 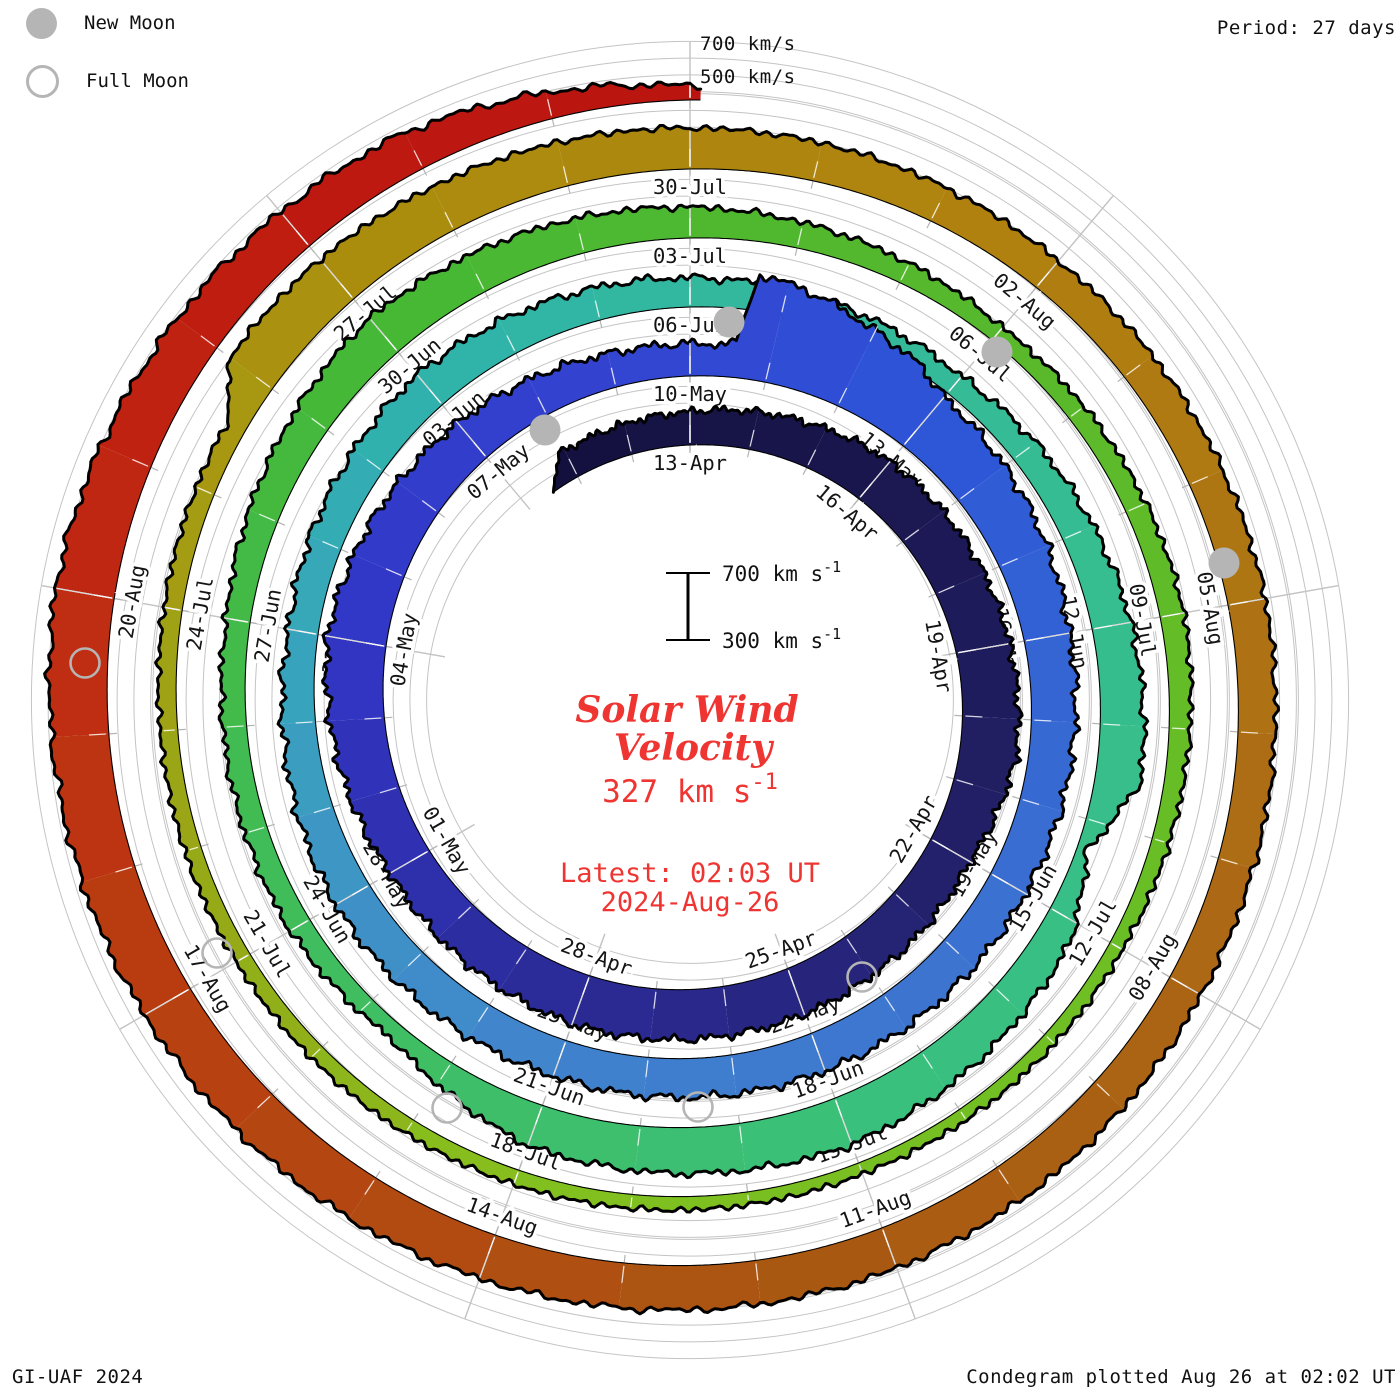 I want to click on date-label-04-May: 04-May, so click(x=403, y=649).